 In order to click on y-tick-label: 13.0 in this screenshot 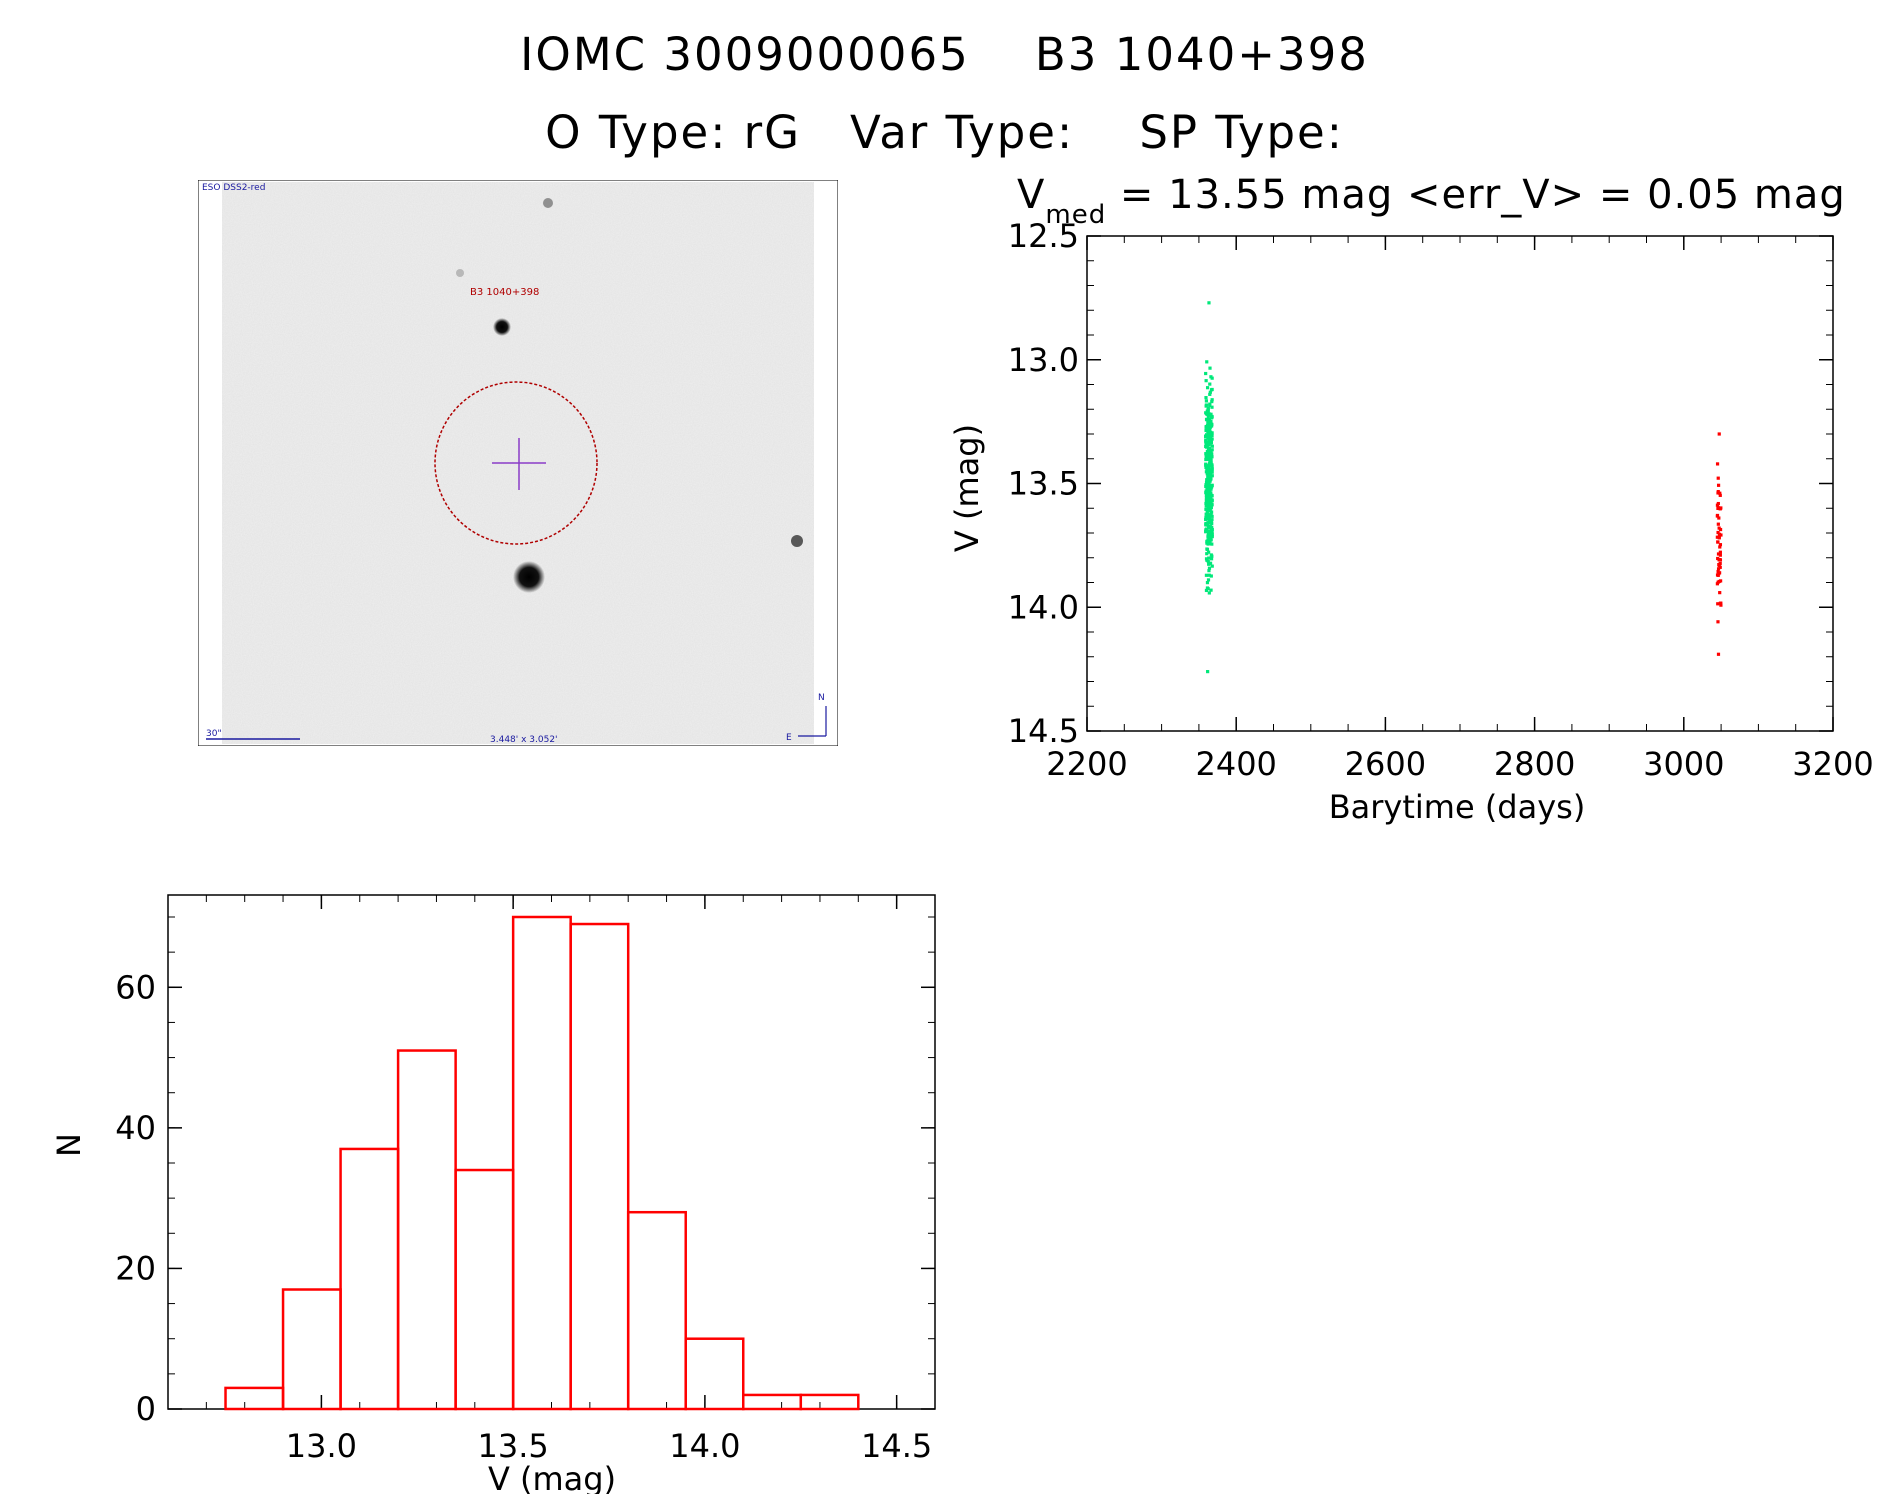, I will do `click(1043, 360)`.